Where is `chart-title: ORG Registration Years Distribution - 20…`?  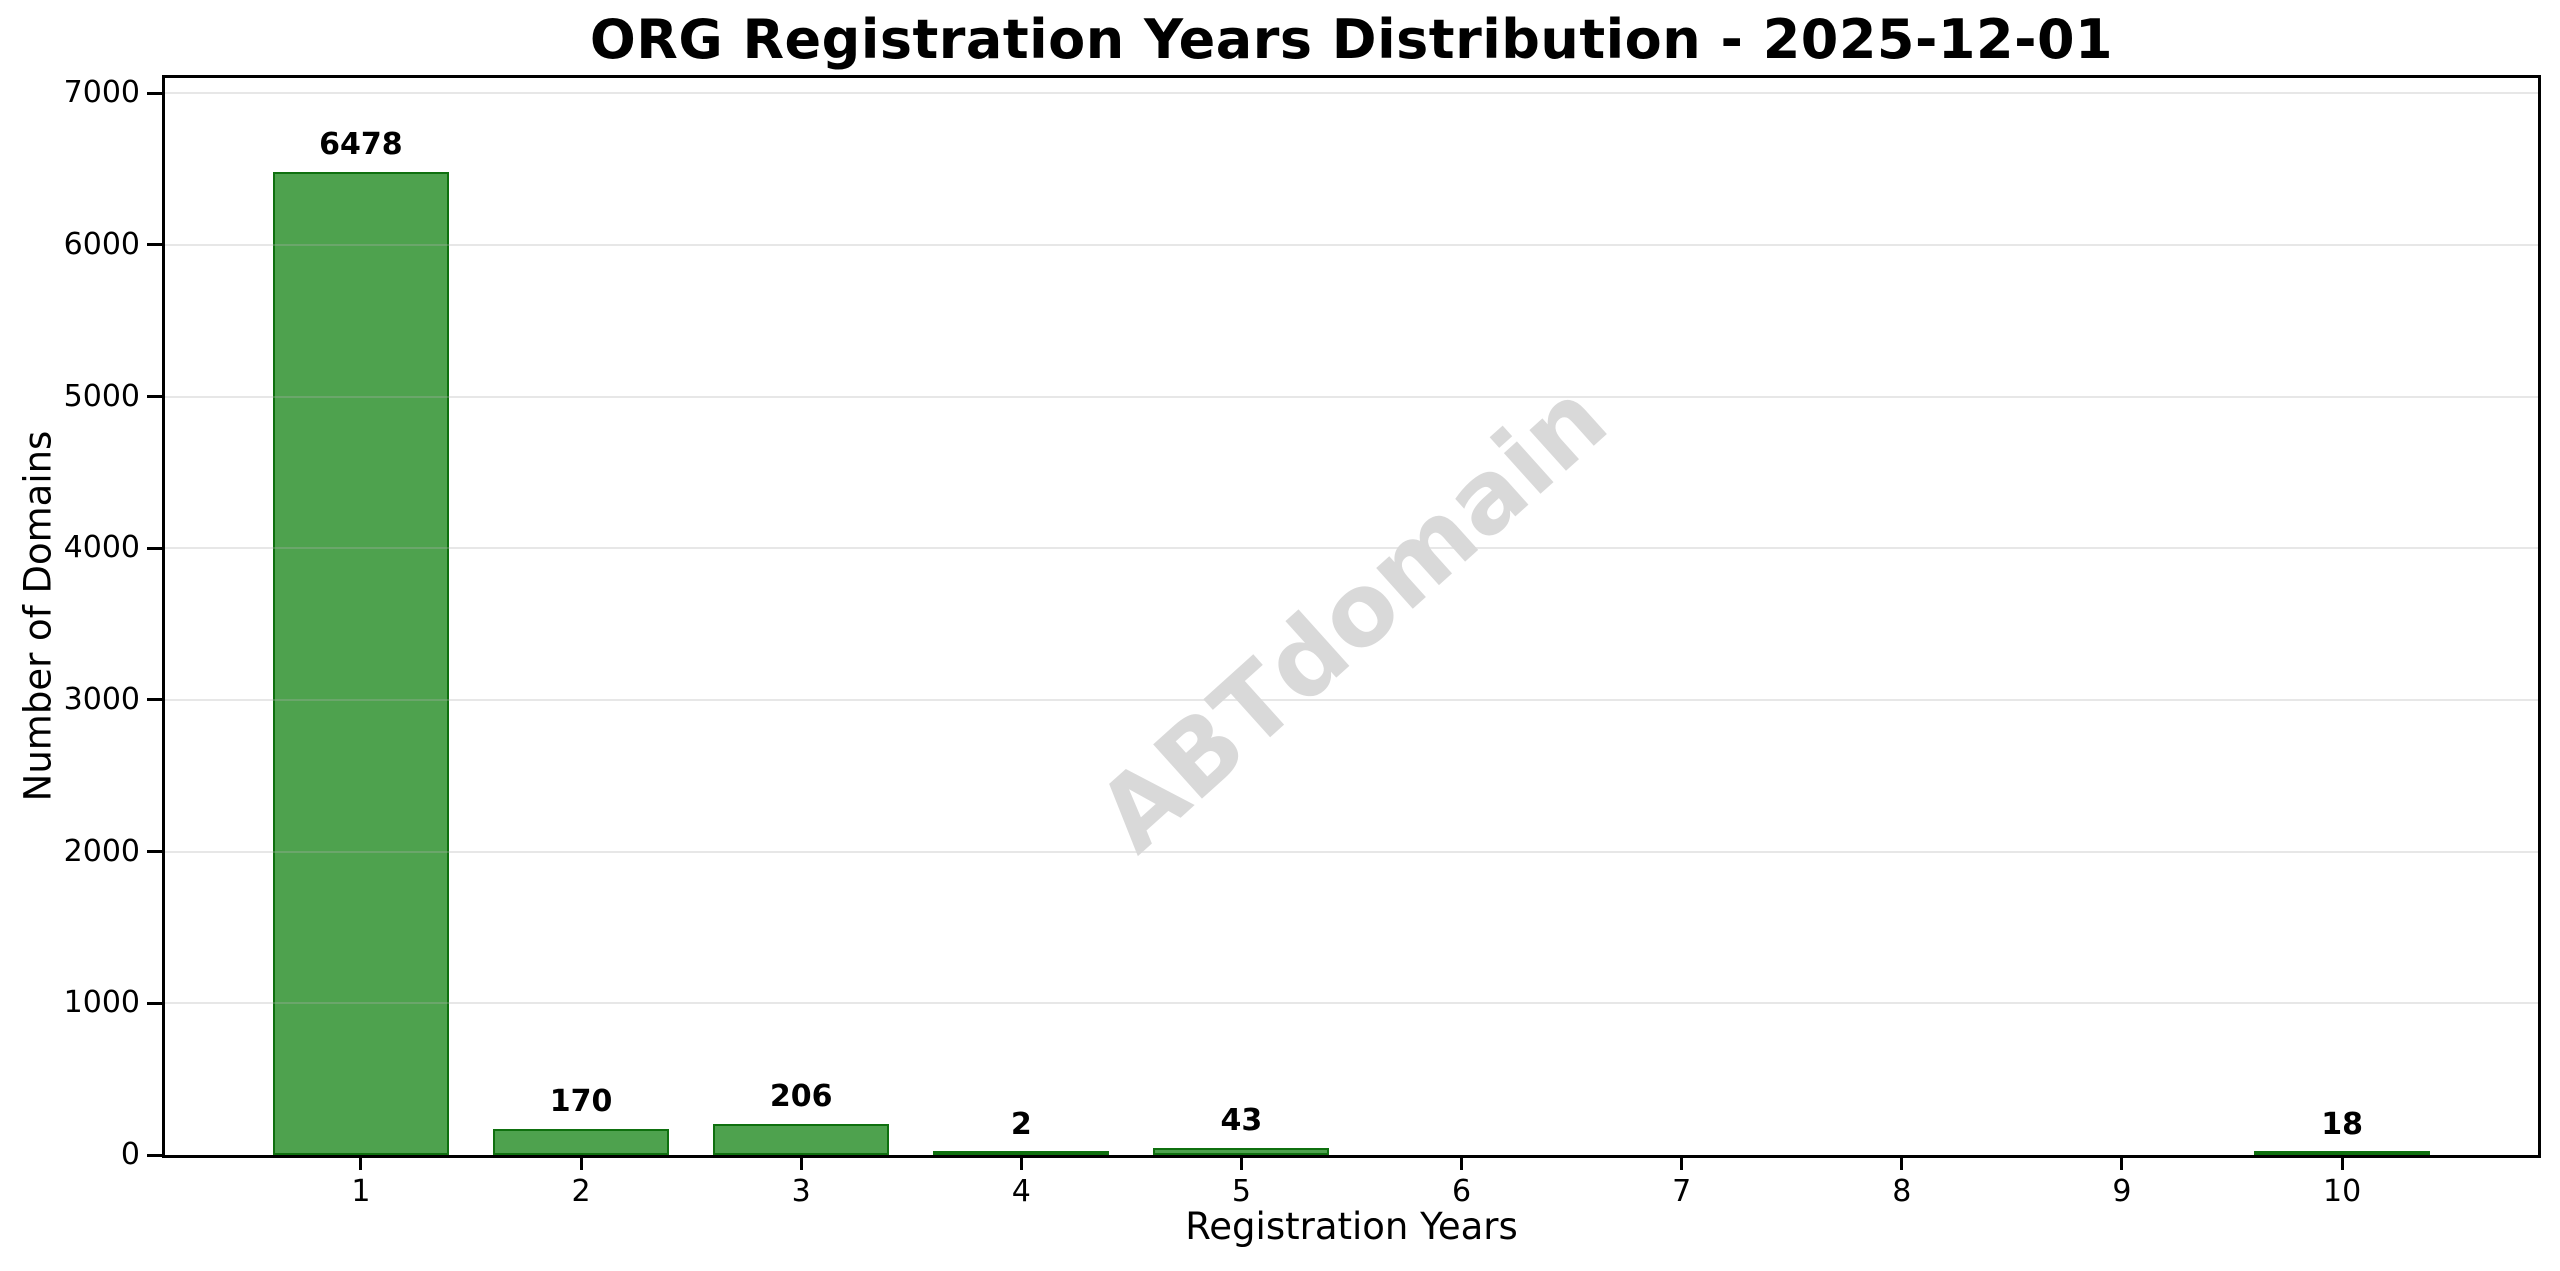
chart-title: ORG Registration Years Distribution - 20… is located at coordinates (1351, 39).